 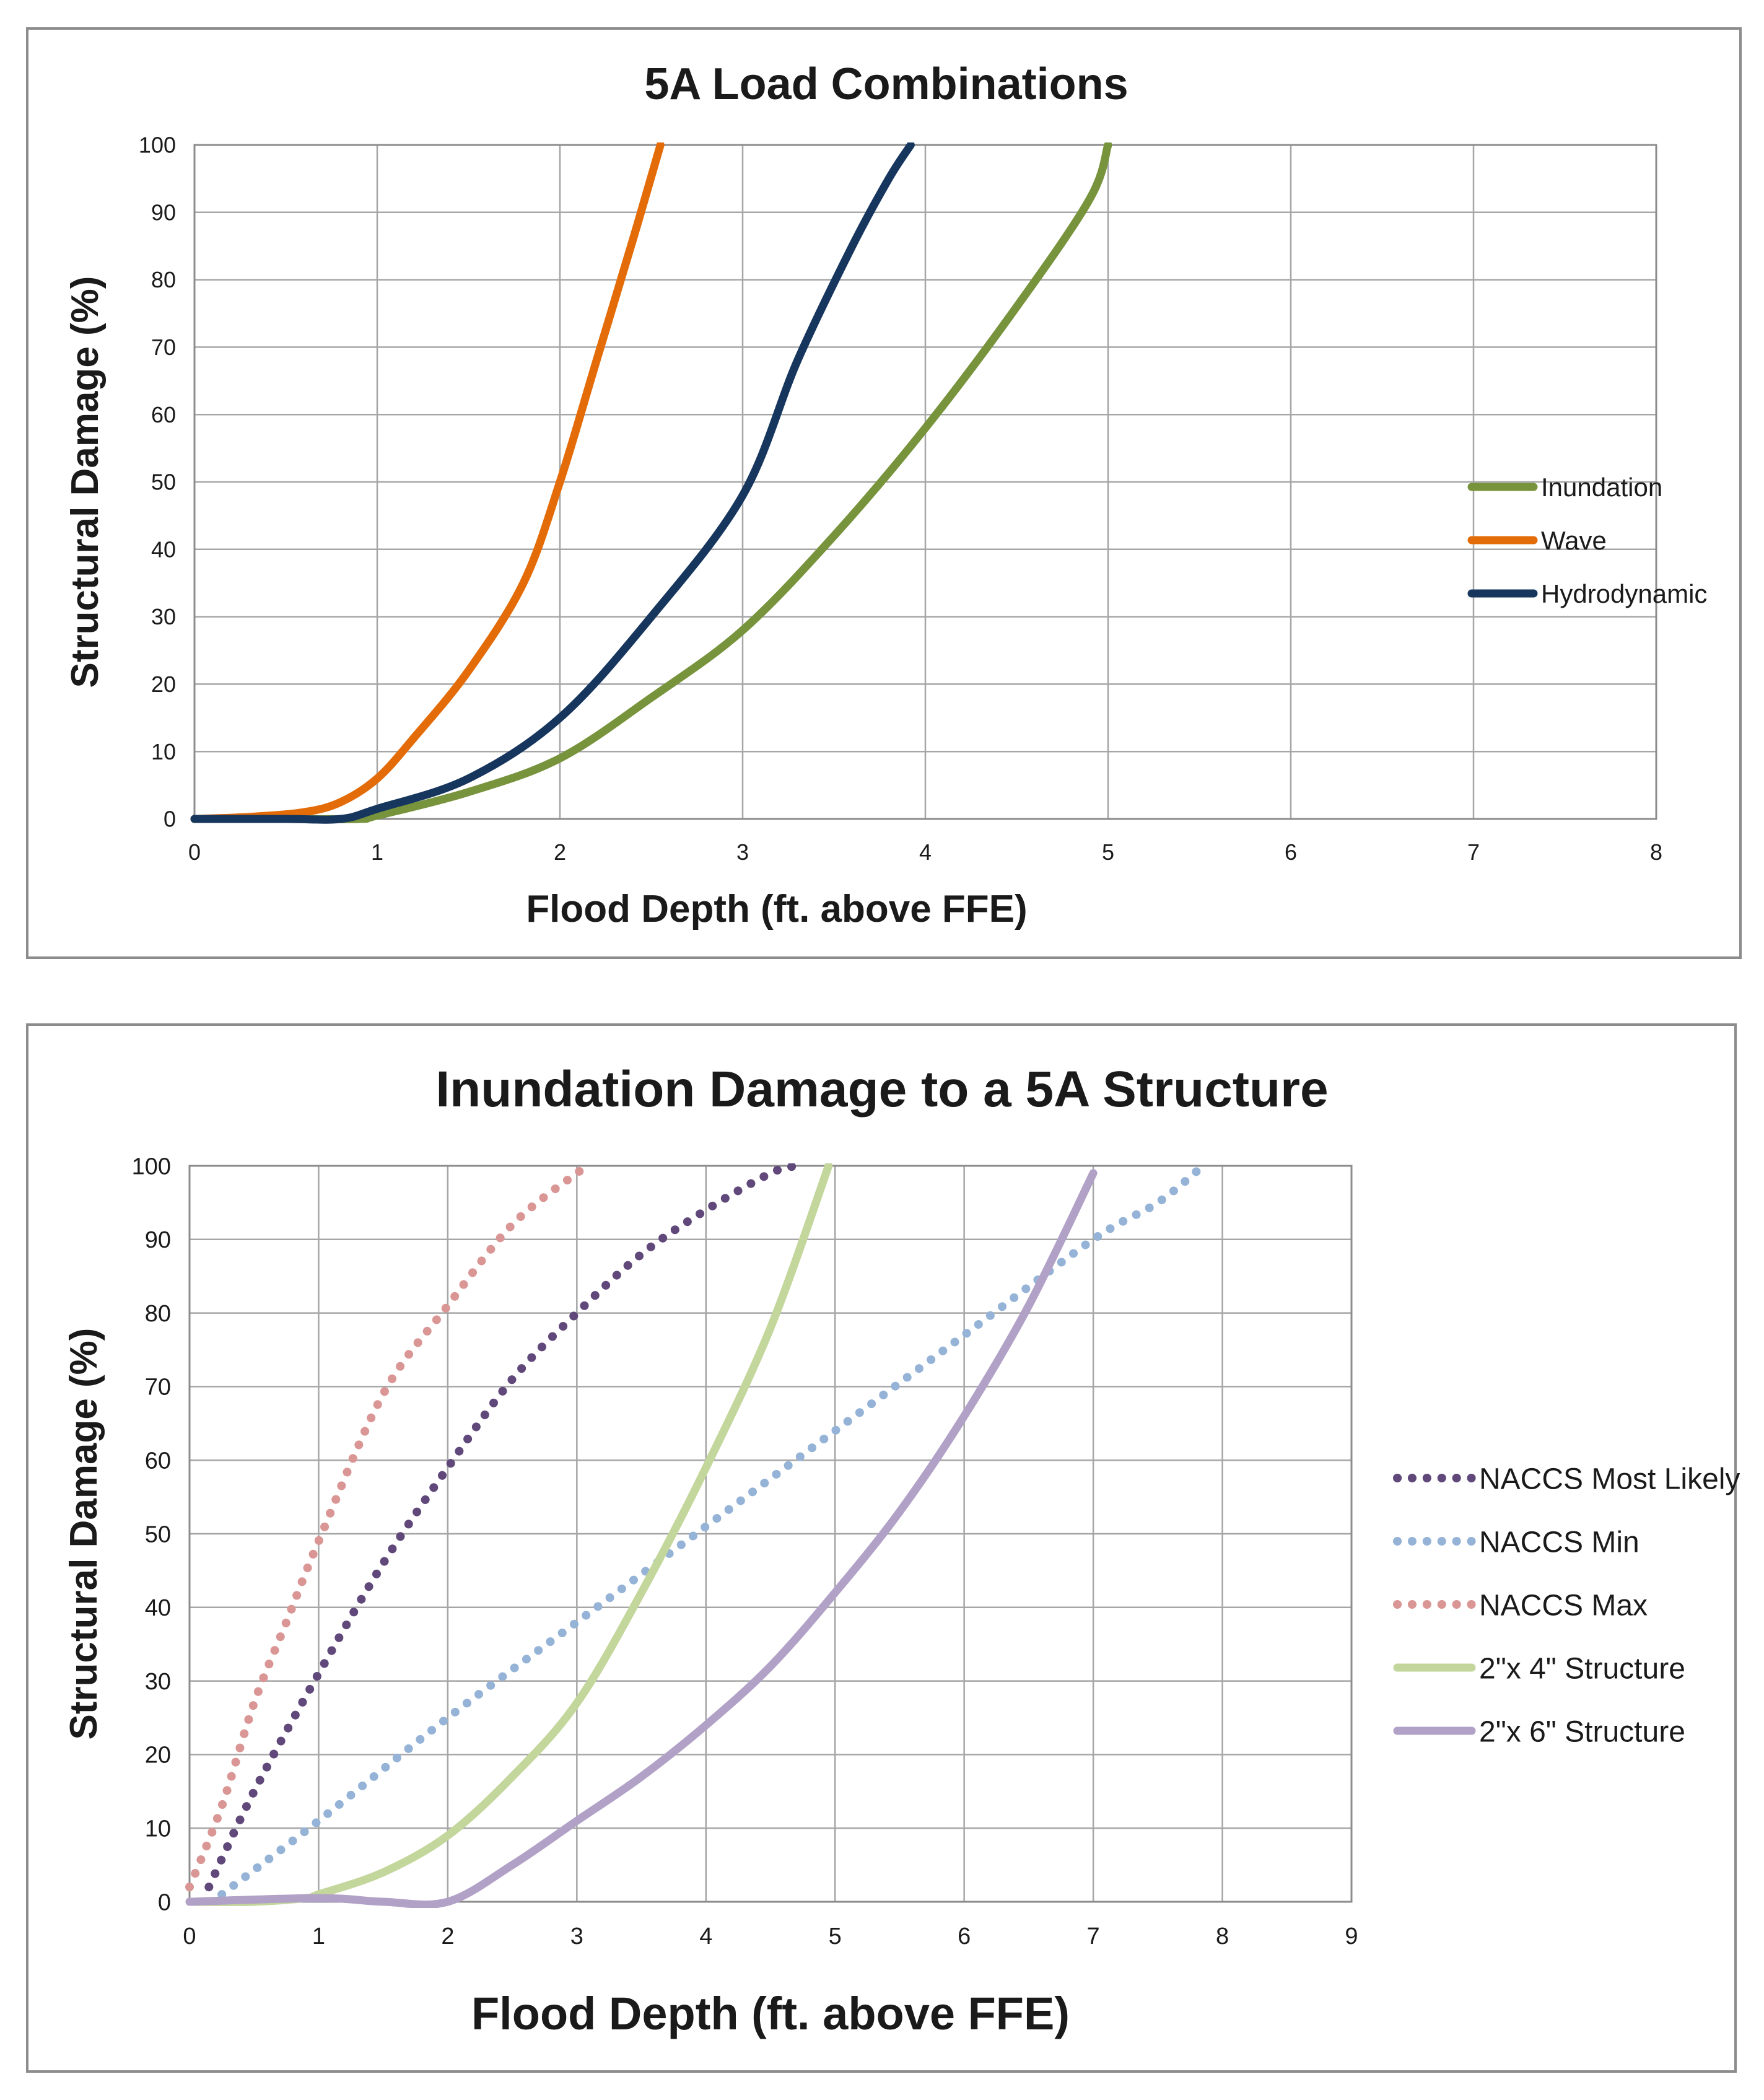 What do you see at coordinates (1624, 593) in the screenshot?
I see `legend-label-hydrodynamic: Hydrodynamic` at bounding box center [1624, 593].